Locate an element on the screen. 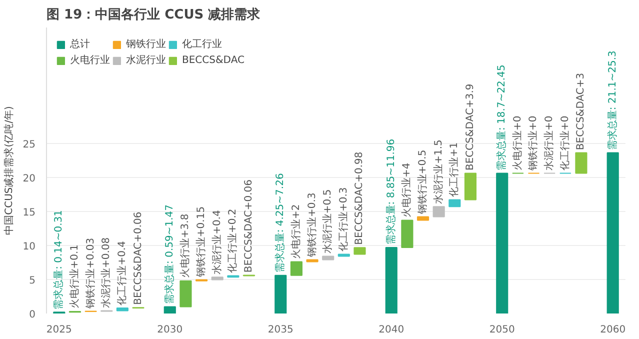  y-tick-label: 5 is located at coordinates (32, 280).